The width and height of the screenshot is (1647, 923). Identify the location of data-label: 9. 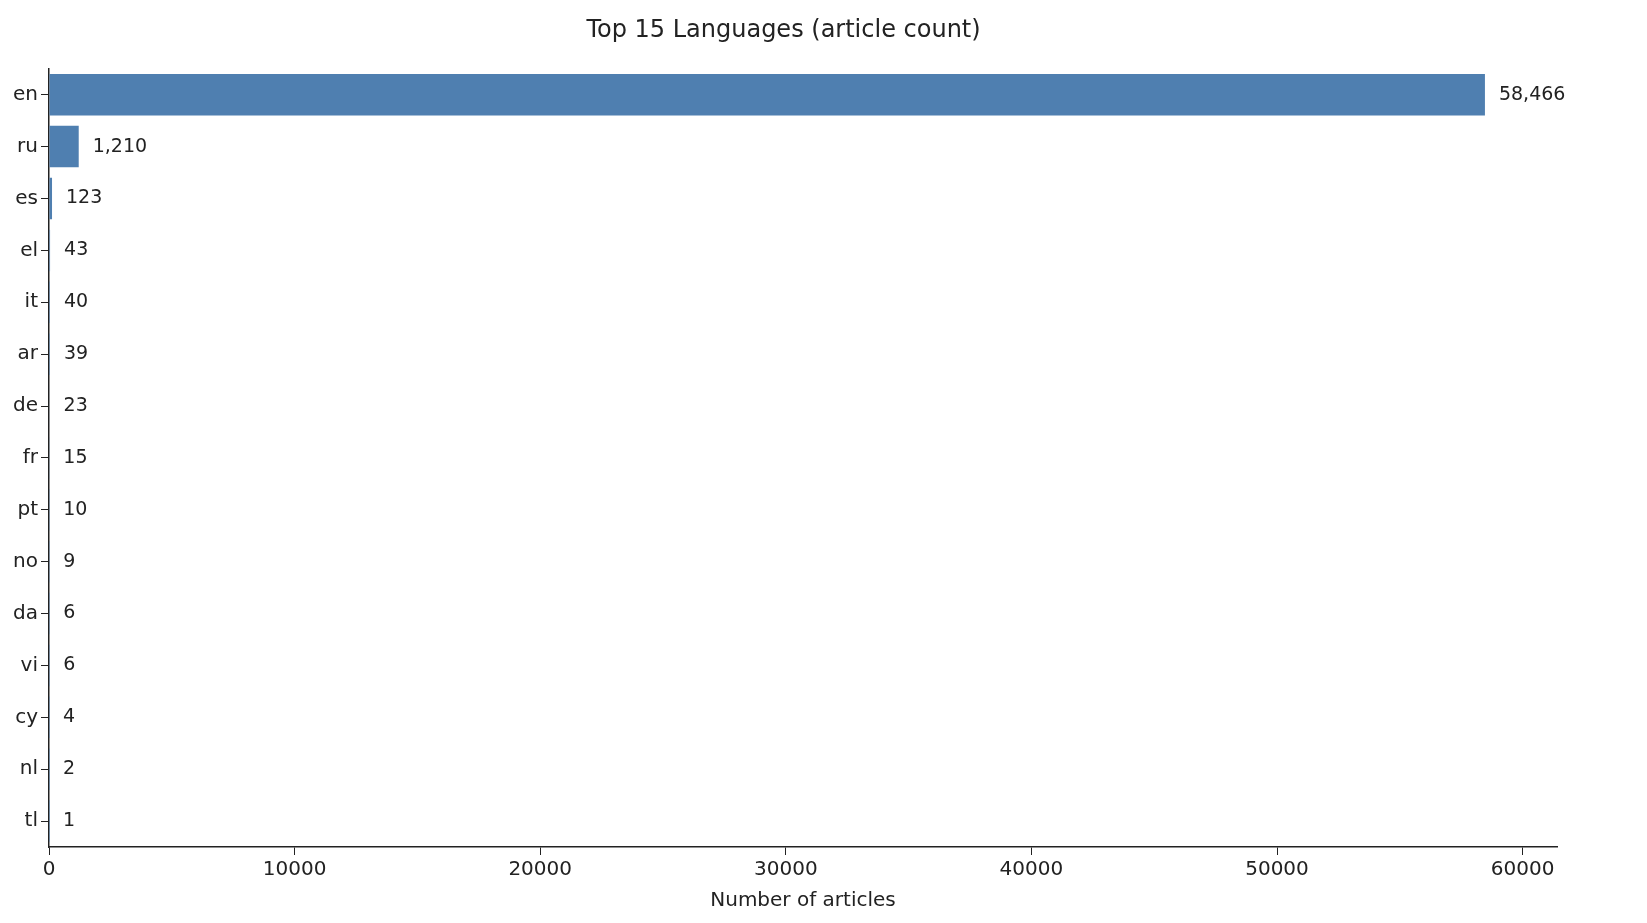
(69, 559).